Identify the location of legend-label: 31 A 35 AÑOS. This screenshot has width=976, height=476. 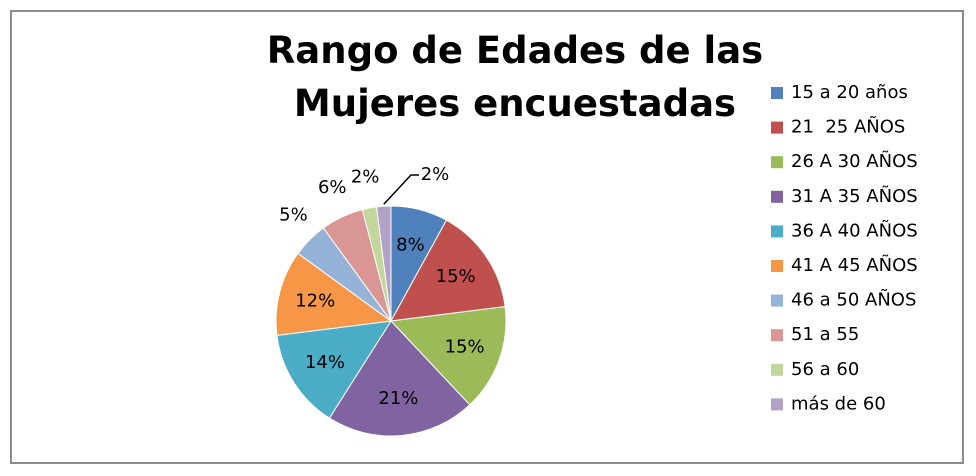
(854, 196).